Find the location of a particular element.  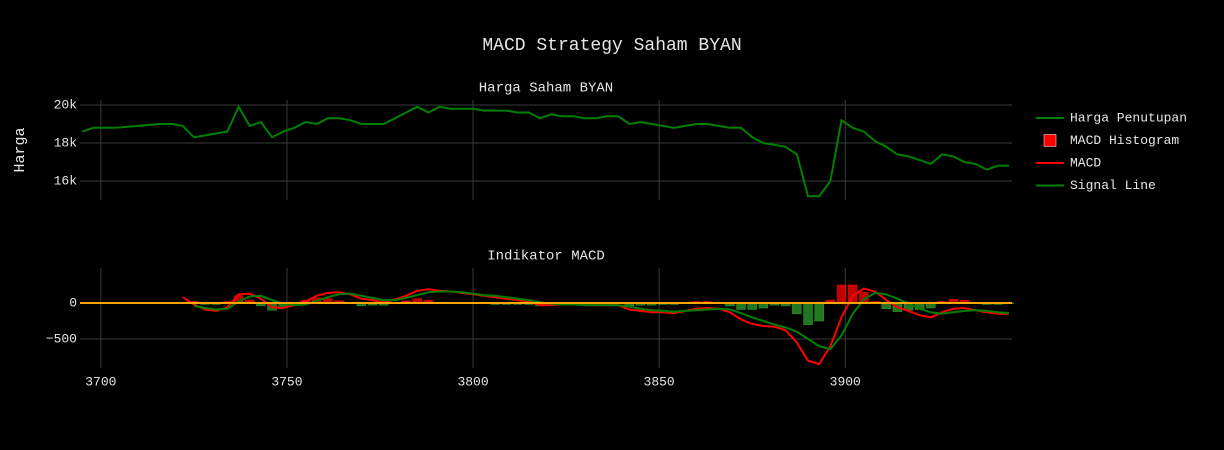

y-tick-label: 0 is located at coordinates (73, 302).